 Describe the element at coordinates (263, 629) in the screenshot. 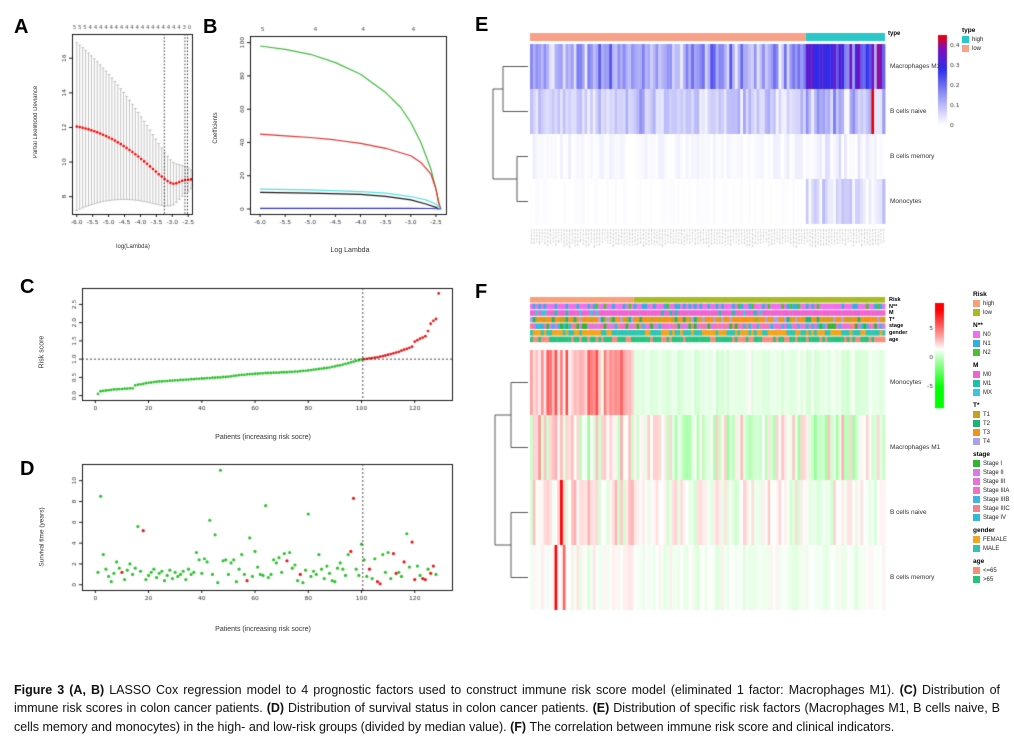

I see `panel-d-xlabel: Patients (increasing risk socre)` at that location.